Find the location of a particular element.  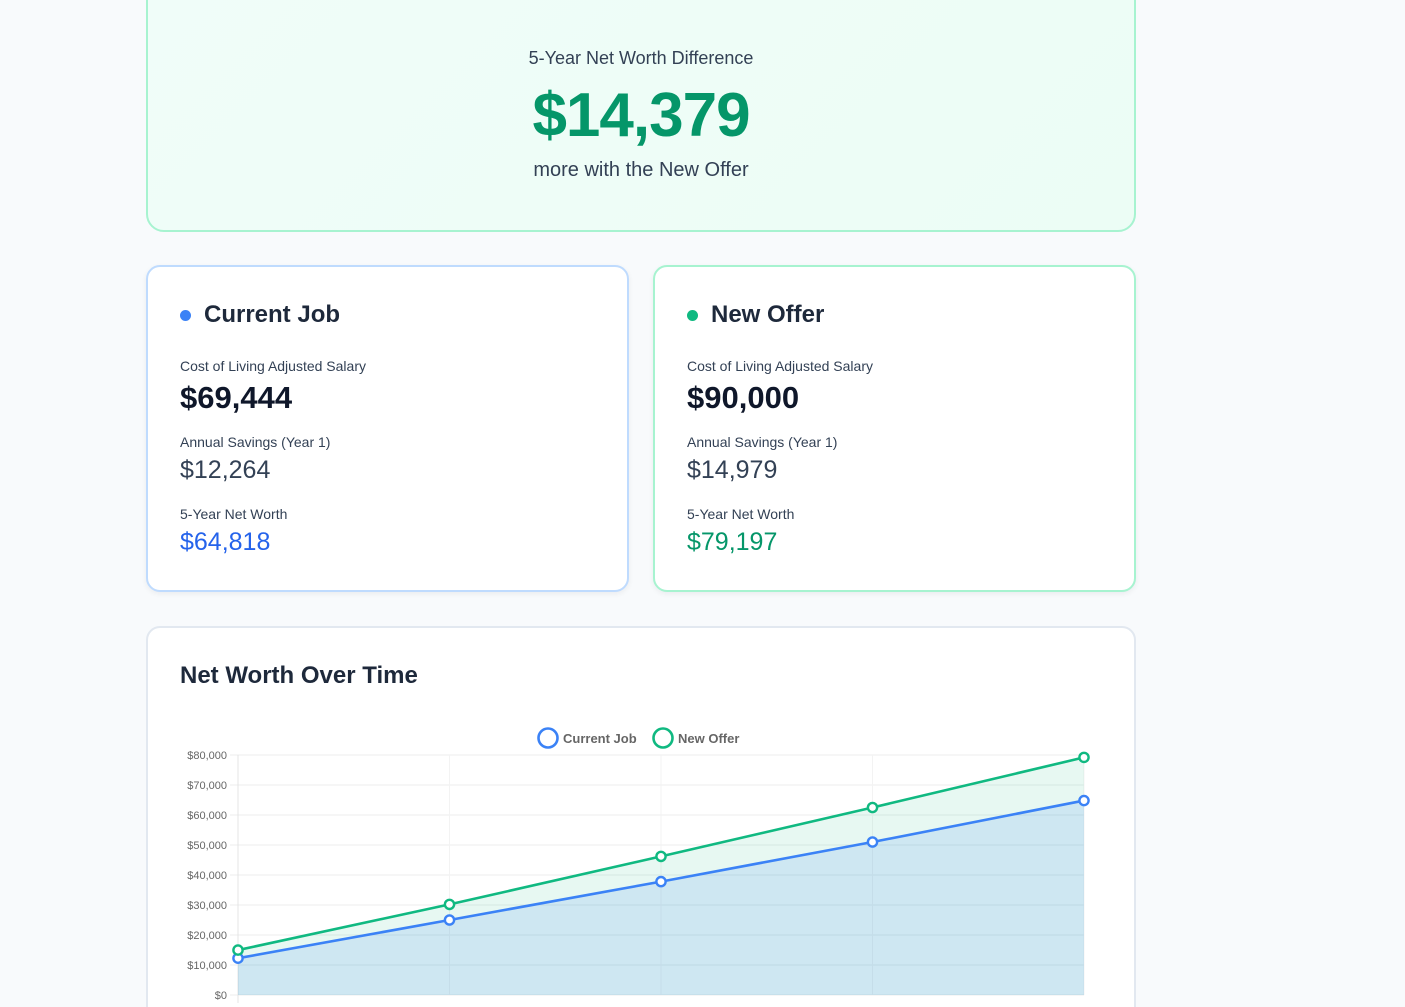

offer-salary-label: Cost of Living Adjusted Salary is located at coordinates (780, 366).